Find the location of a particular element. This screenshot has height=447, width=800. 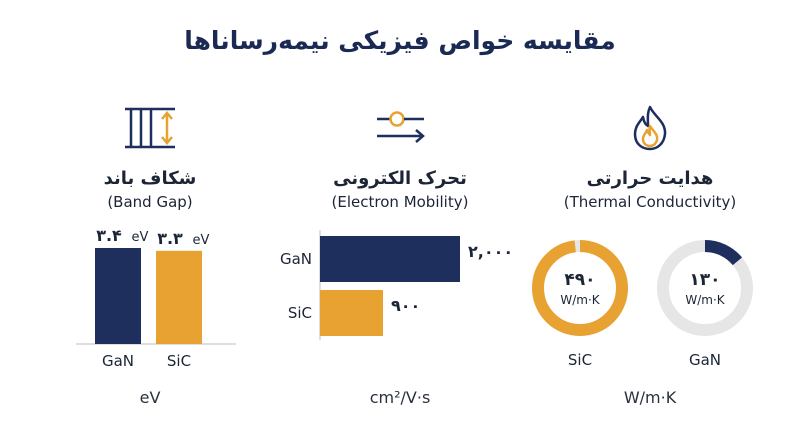

band-gap-value-label: ۳.۴ is located at coordinates (109, 235).